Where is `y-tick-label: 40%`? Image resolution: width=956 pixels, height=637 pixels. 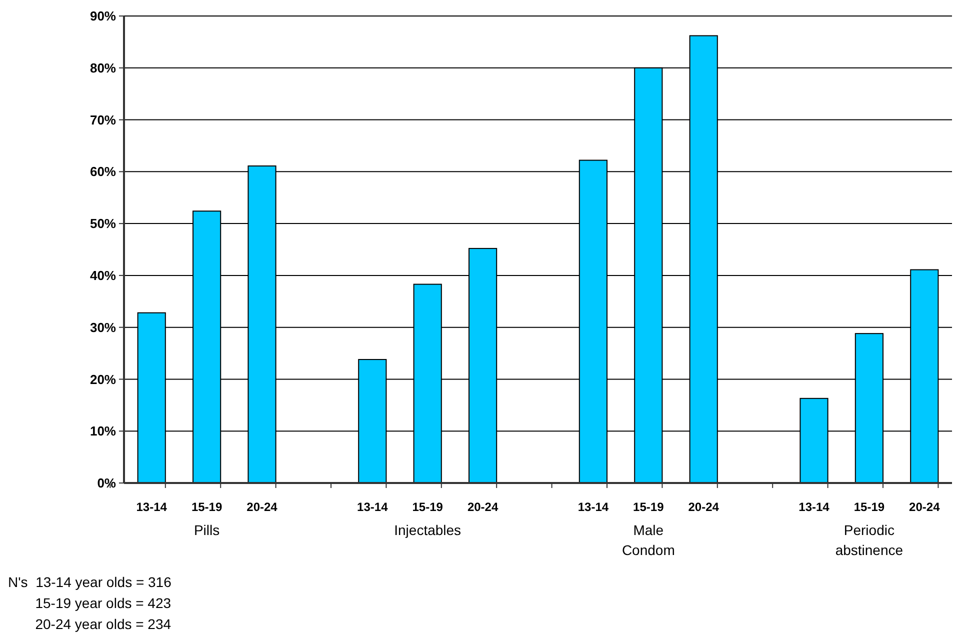 y-tick-label: 40% is located at coordinates (103, 275).